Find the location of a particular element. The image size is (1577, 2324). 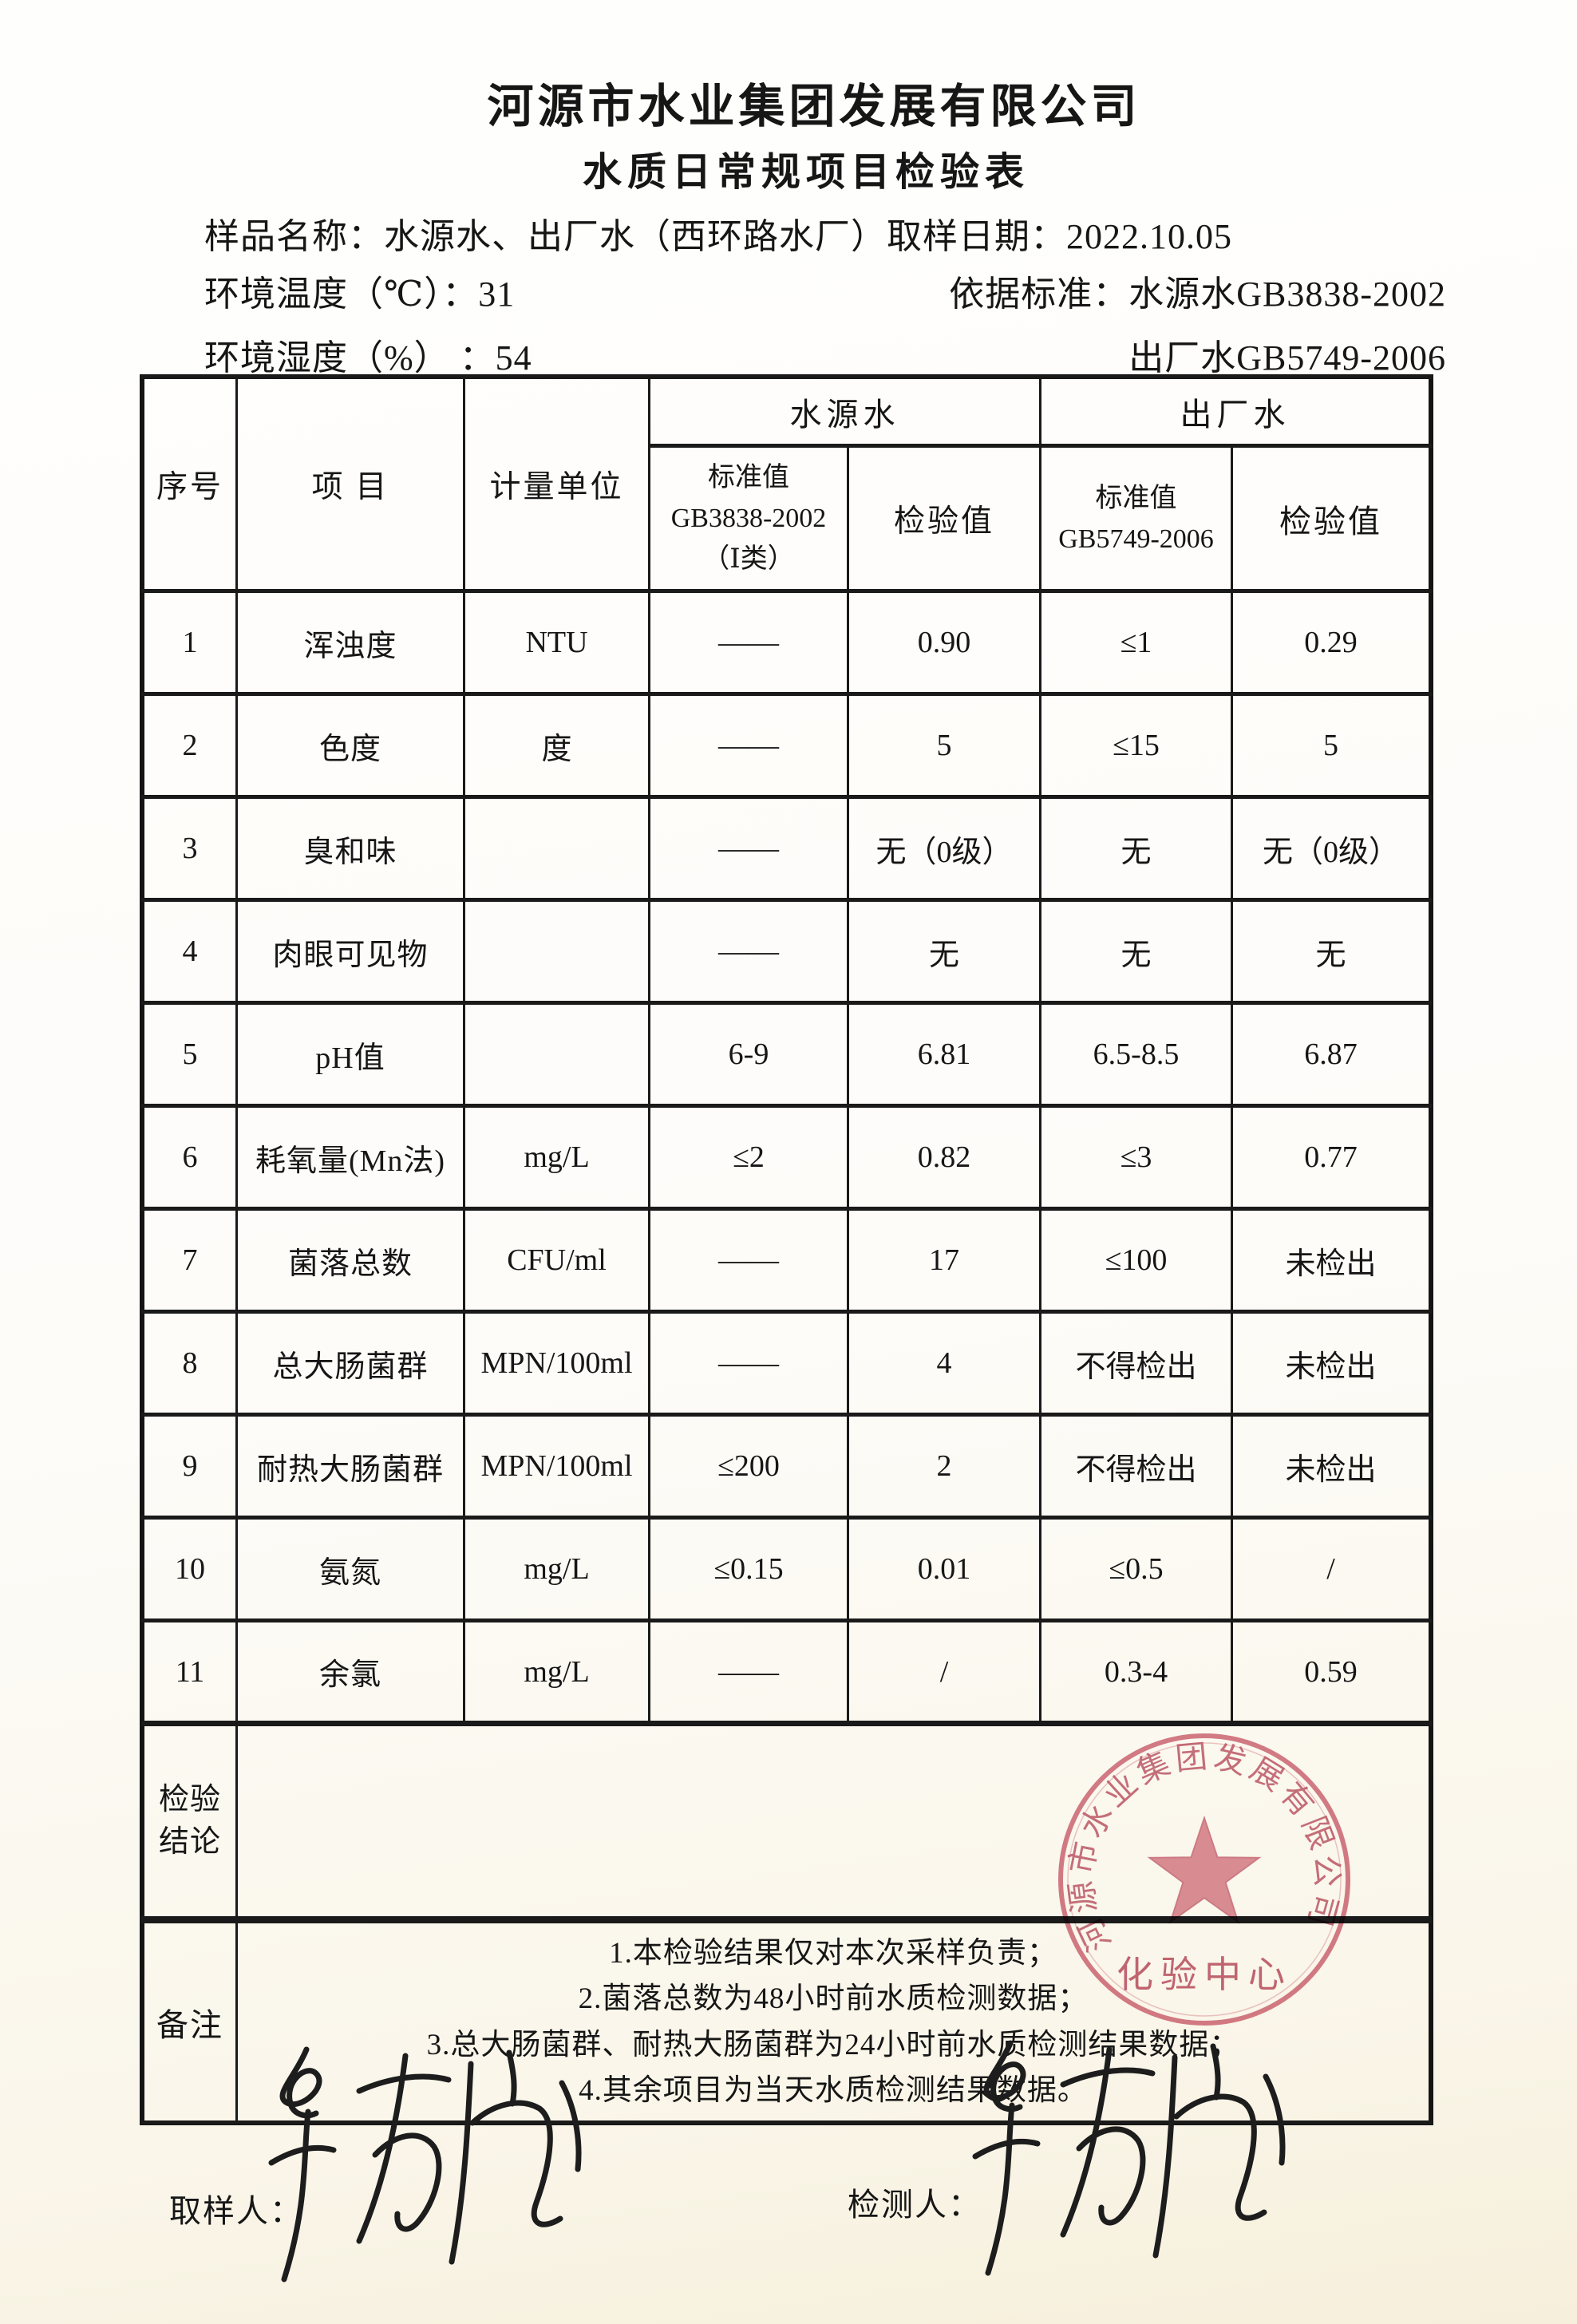

cell-source-value: 17 is located at coordinates (944, 1260).